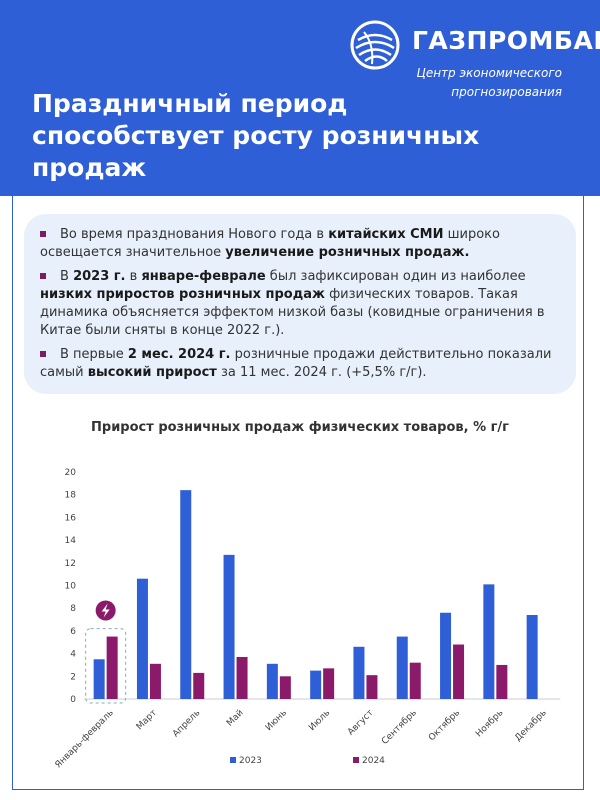  I want to click on brand-tagline: Центр экономического прогнозирования, so click(477, 83).